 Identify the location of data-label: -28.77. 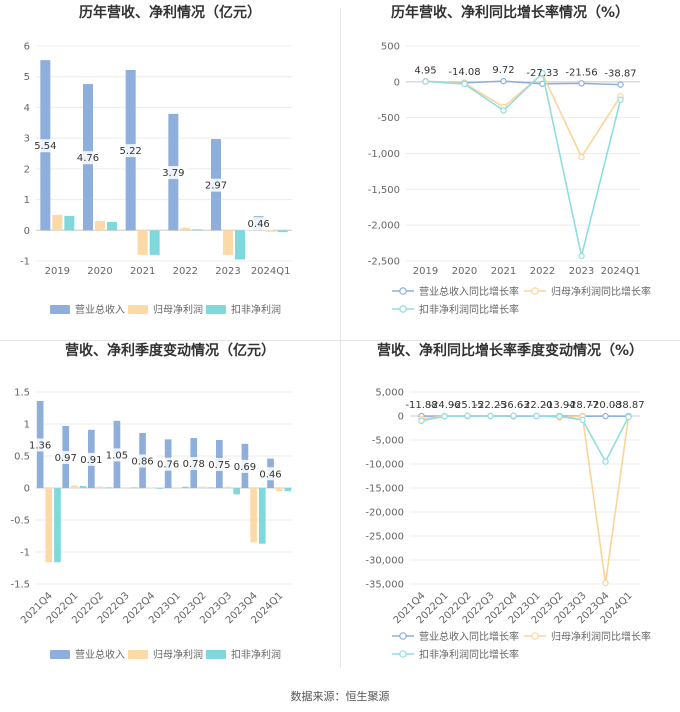
(582, 405).